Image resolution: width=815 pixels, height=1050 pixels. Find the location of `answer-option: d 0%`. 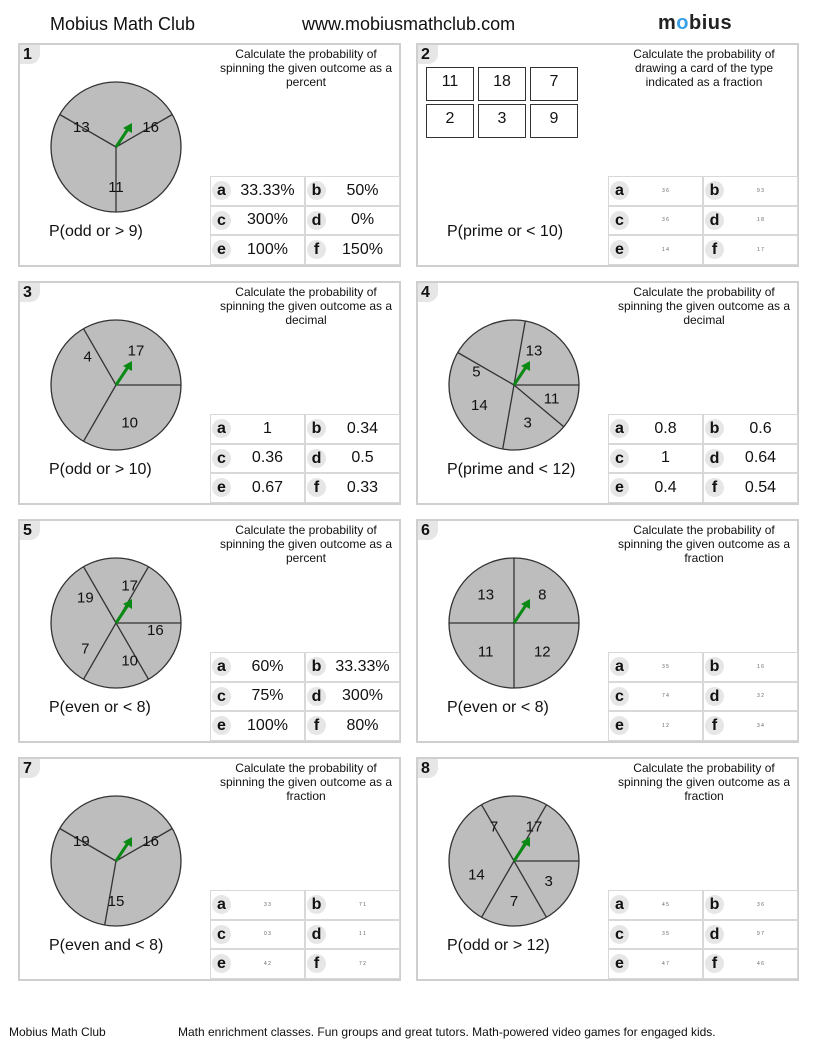

answer-option: d 0% is located at coordinates (352, 220).